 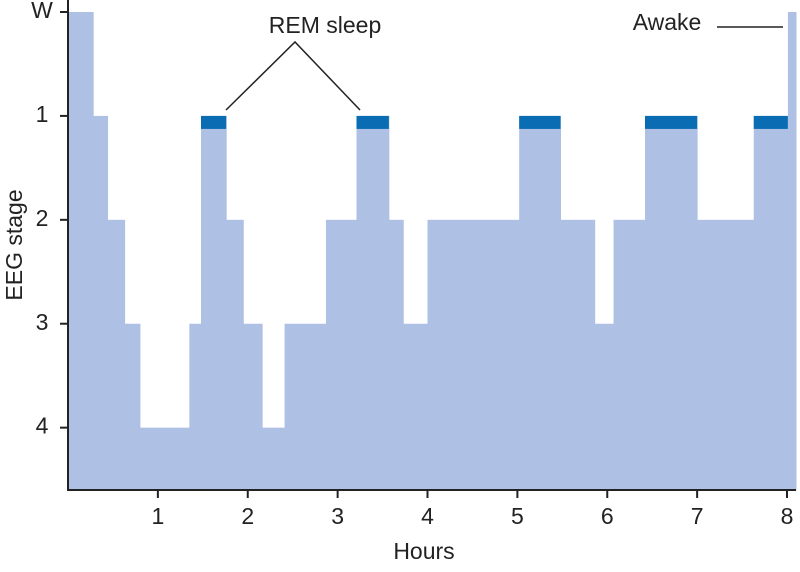 What do you see at coordinates (697, 516) in the screenshot?
I see `x-tick-label: 7` at bounding box center [697, 516].